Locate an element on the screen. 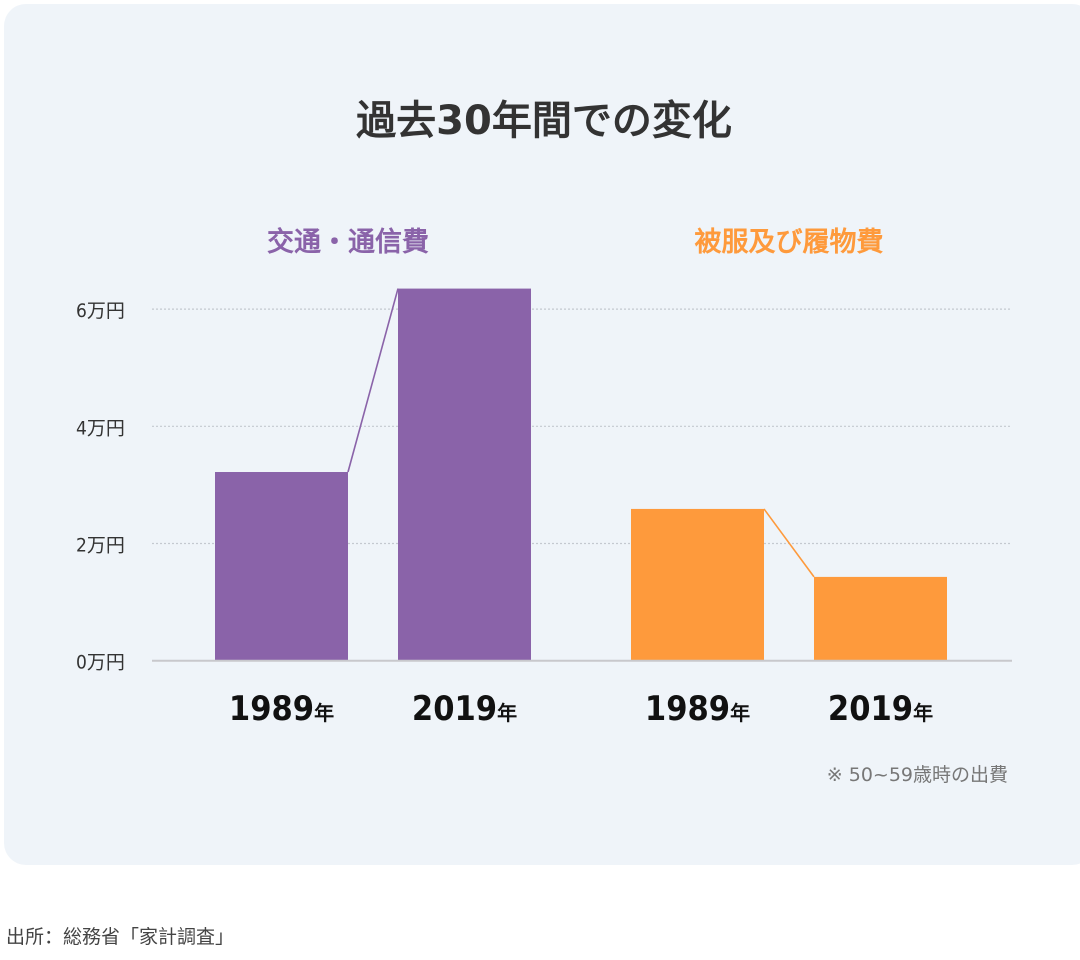  group-label-clothing: 被服及び履物費 is located at coordinates (789, 242).